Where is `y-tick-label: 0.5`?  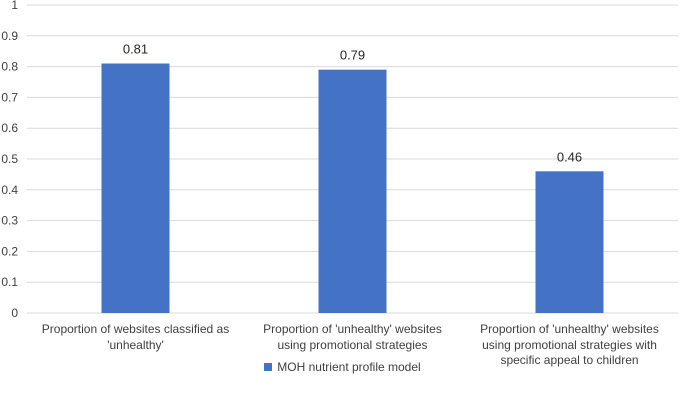
y-tick-label: 0.5 is located at coordinates (9, 159).